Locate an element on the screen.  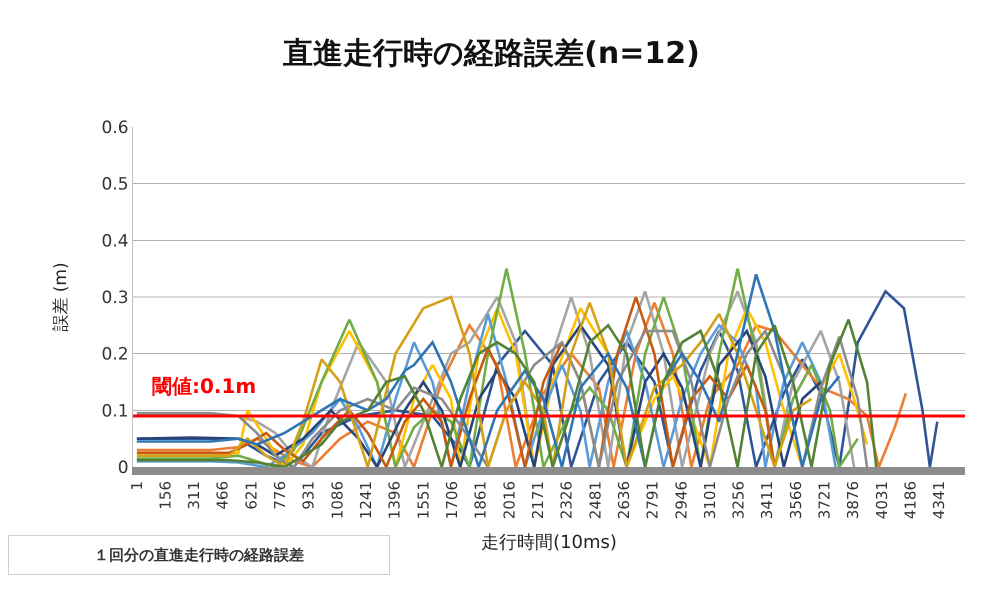
x-tick-label: 1551 is located at coordinates (423, 500).